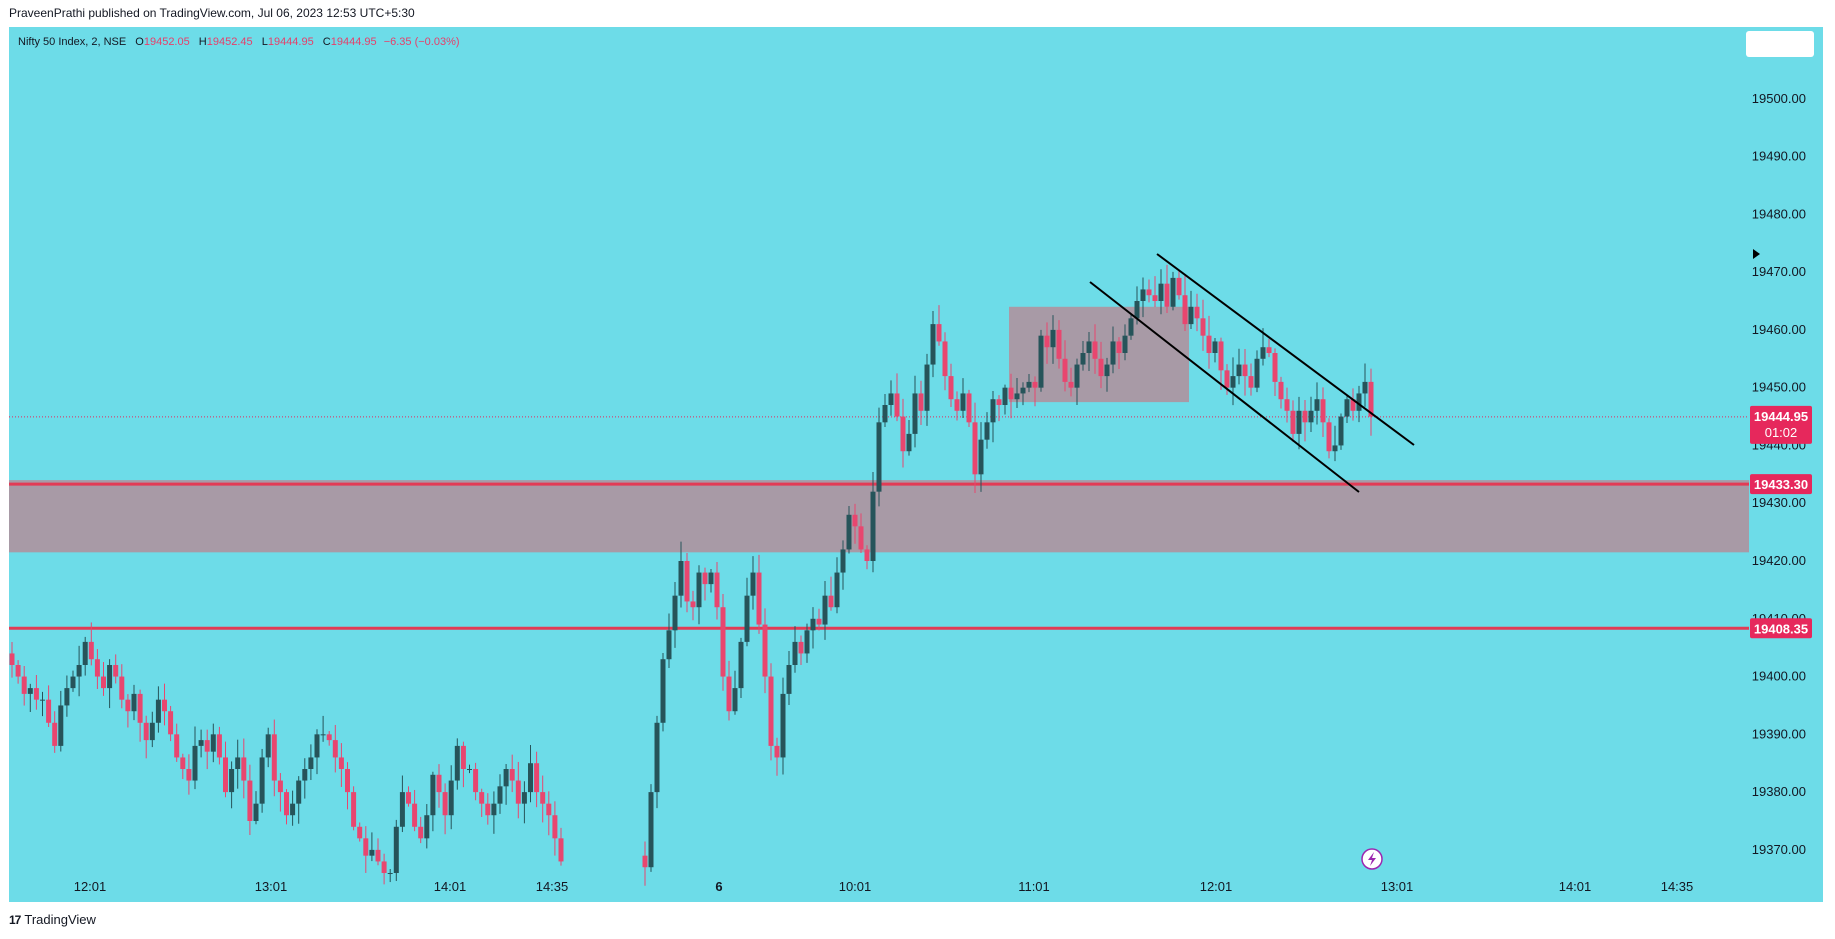  I want to click on y-tick-label: 19490.00, so click(1779, 156).